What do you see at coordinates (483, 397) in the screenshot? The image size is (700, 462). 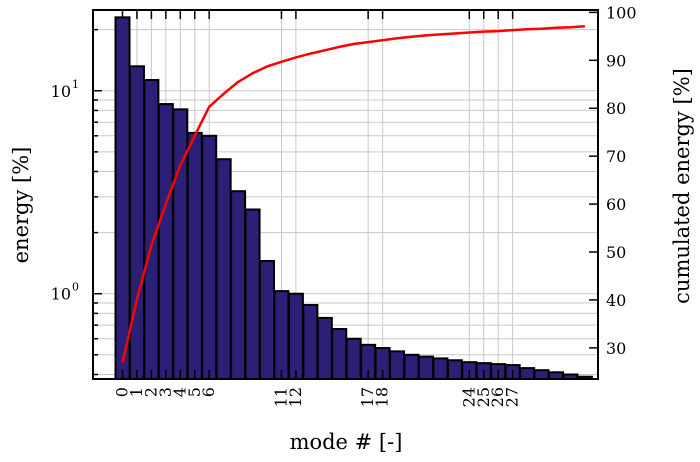 I see `x-tick-label: 25` at bounding box center [483, 397].